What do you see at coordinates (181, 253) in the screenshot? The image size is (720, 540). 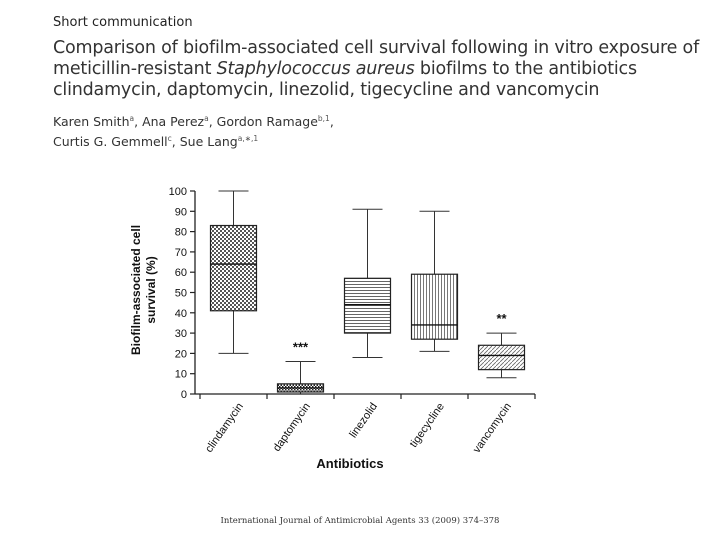 I see `y-tick-label: 70` at bounding box center [181, 253].